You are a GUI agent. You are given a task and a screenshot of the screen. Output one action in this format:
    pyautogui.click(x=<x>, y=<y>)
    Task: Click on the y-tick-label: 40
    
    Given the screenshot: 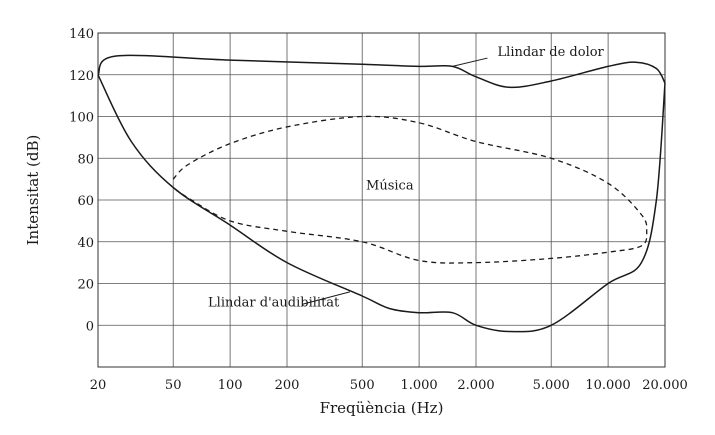 What is the action you would take?
    pyautogui.click(x=85, y=243)
    